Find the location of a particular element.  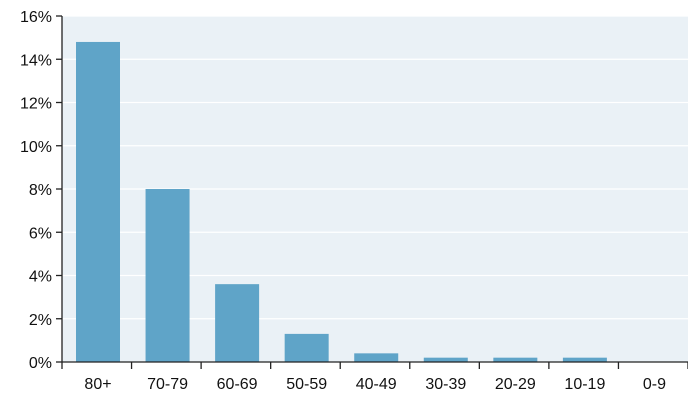

x-tick-label: 40-49 is located at coordinates (376, 384).